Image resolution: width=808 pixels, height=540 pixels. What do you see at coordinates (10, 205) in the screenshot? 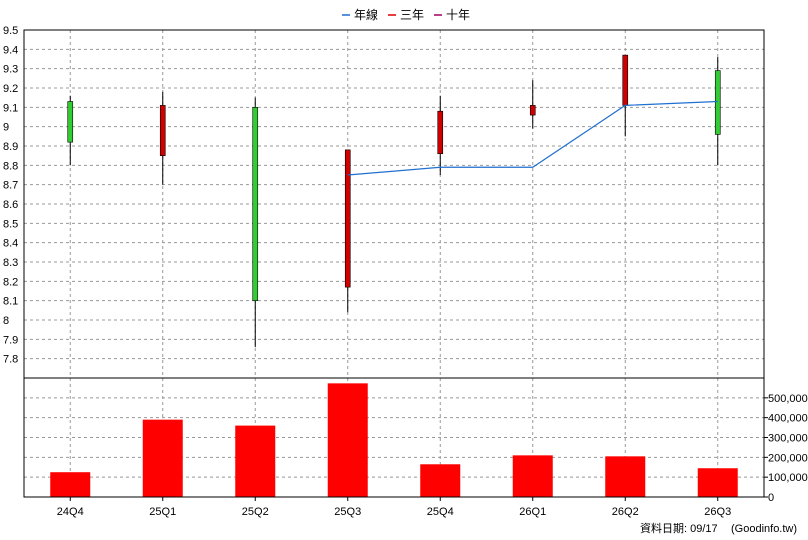
I see `price-tick-label: 8.6` at bounding box center [10, 205].